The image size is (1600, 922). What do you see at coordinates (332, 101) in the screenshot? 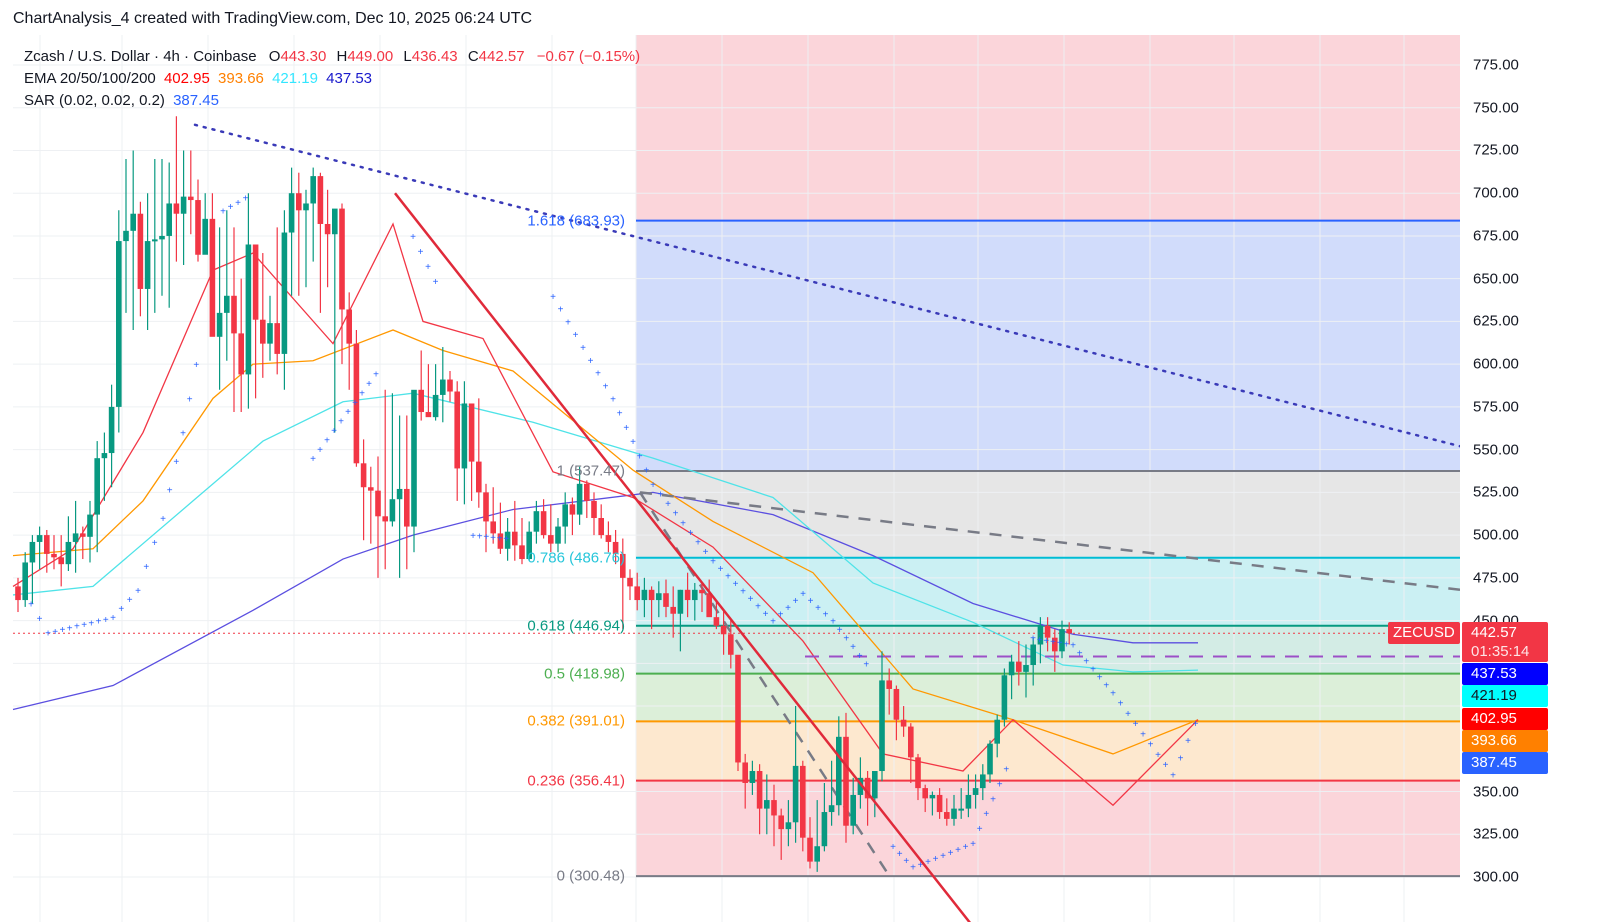
I see `sar-row: SAR (0.02, 0.02, 0.2) 387.45` at bounding box center [332, 101].